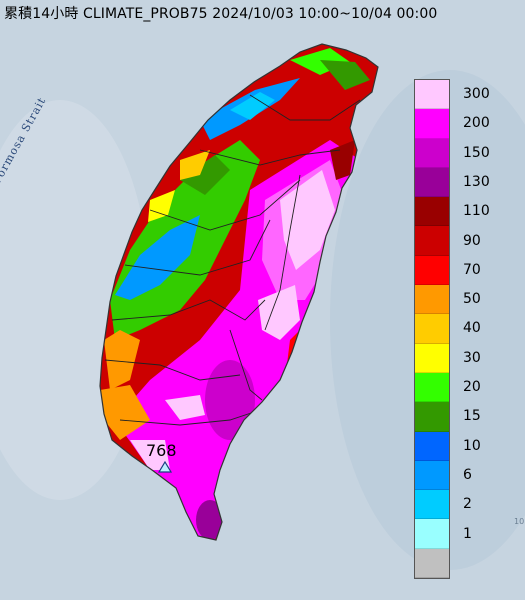 Image resolution: width=525 pixels, height=600 pixels. Describe the element at coordinates (472, 387) in the screenshot. I see `legend-label: 20` at that location.